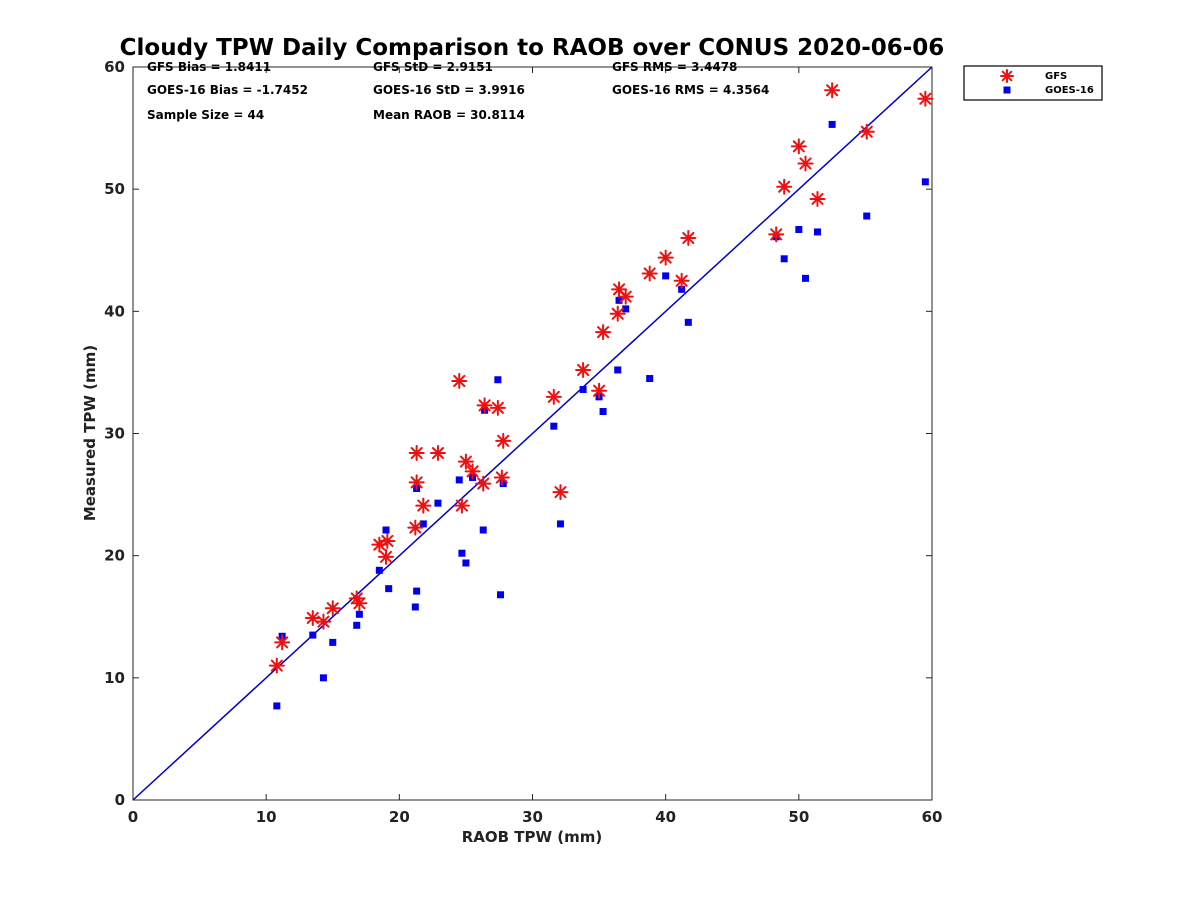 The height and width of the screenshot is (900, 1200). I want to click on y-axis-label: Measured TPW (mm), so click(90, 433).